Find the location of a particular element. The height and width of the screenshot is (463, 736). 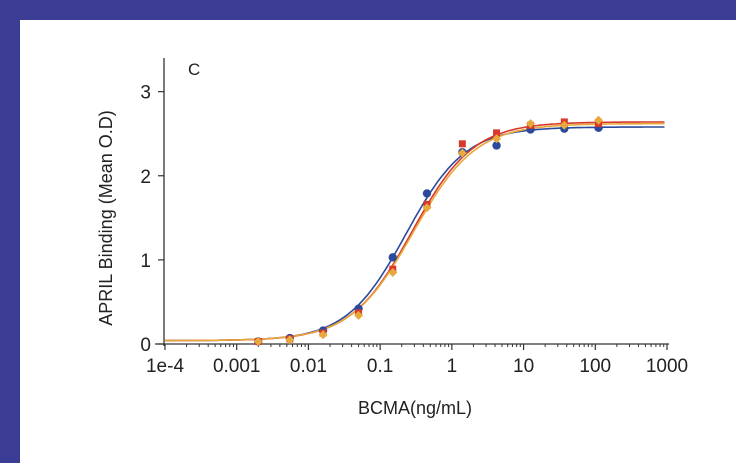

x-tick-label: 0.01 is located at coordinates (308, 366).